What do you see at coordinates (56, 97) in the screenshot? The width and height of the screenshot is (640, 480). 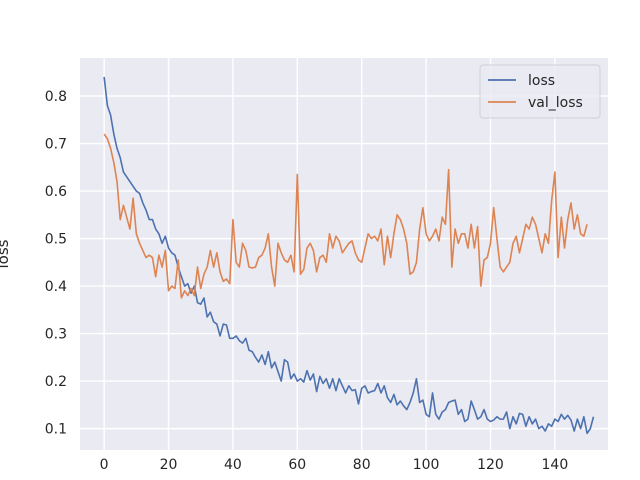 I see `y-tick-label: 0.8` at bounding box center [56, 97].